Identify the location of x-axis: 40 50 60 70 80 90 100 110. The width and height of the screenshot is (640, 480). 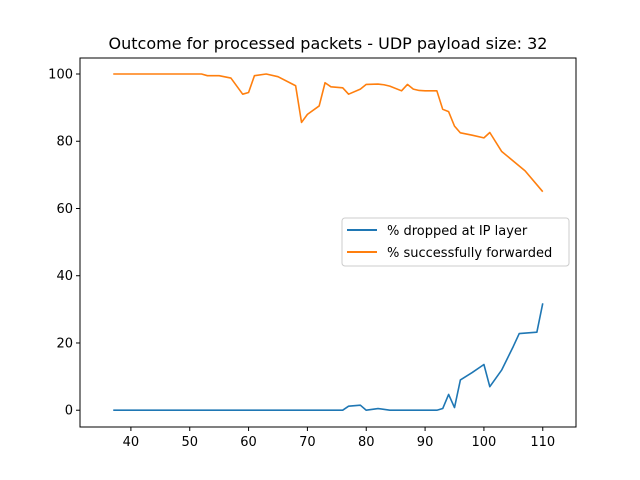
(339, 438).